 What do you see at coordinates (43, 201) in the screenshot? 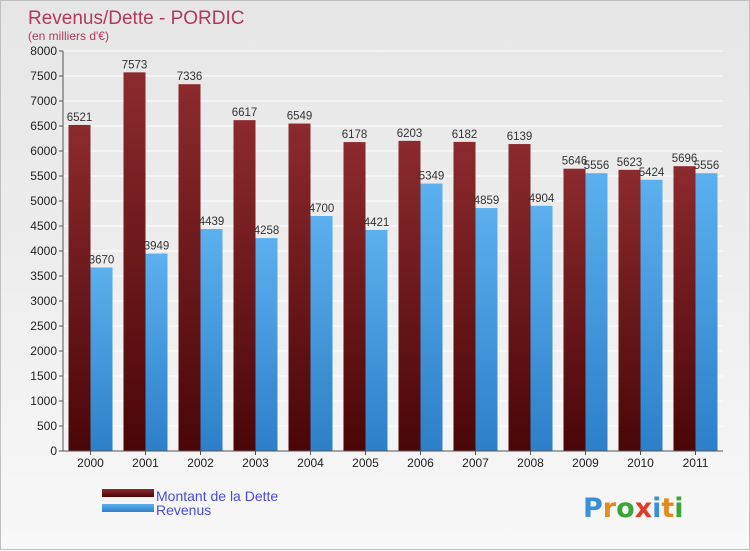
I see `y-tick-label: 5000` at bounding box center [43, 201].